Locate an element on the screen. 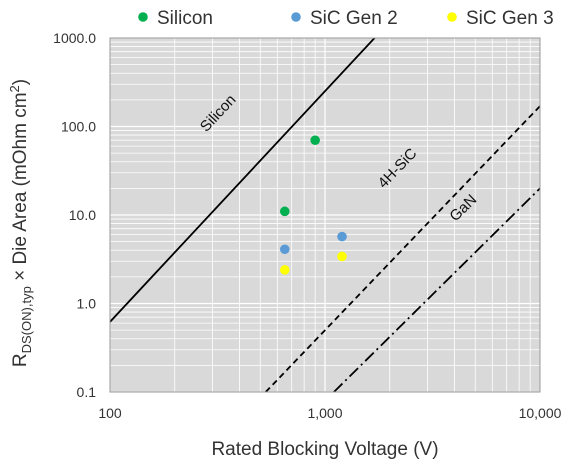 The height and width of the screenshot is (470, 573). legend-label-sic-gen-3: SiC Gen 3 is located at coordinates (510, 18).